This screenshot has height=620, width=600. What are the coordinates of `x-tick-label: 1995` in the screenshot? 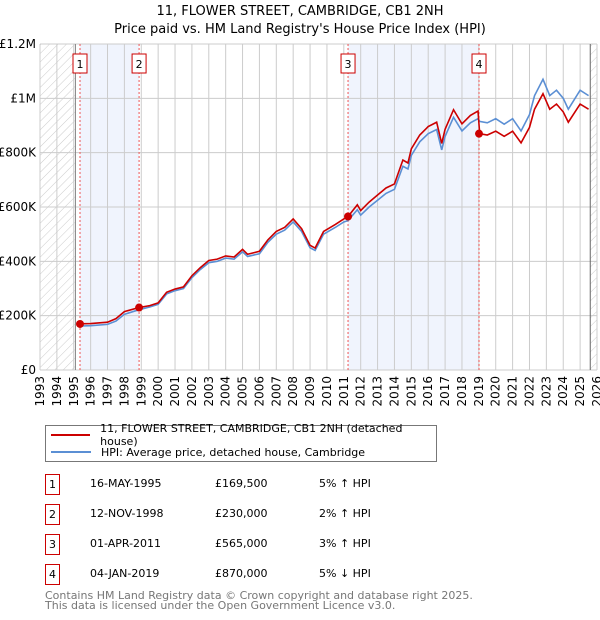 It's located at (74, 391).